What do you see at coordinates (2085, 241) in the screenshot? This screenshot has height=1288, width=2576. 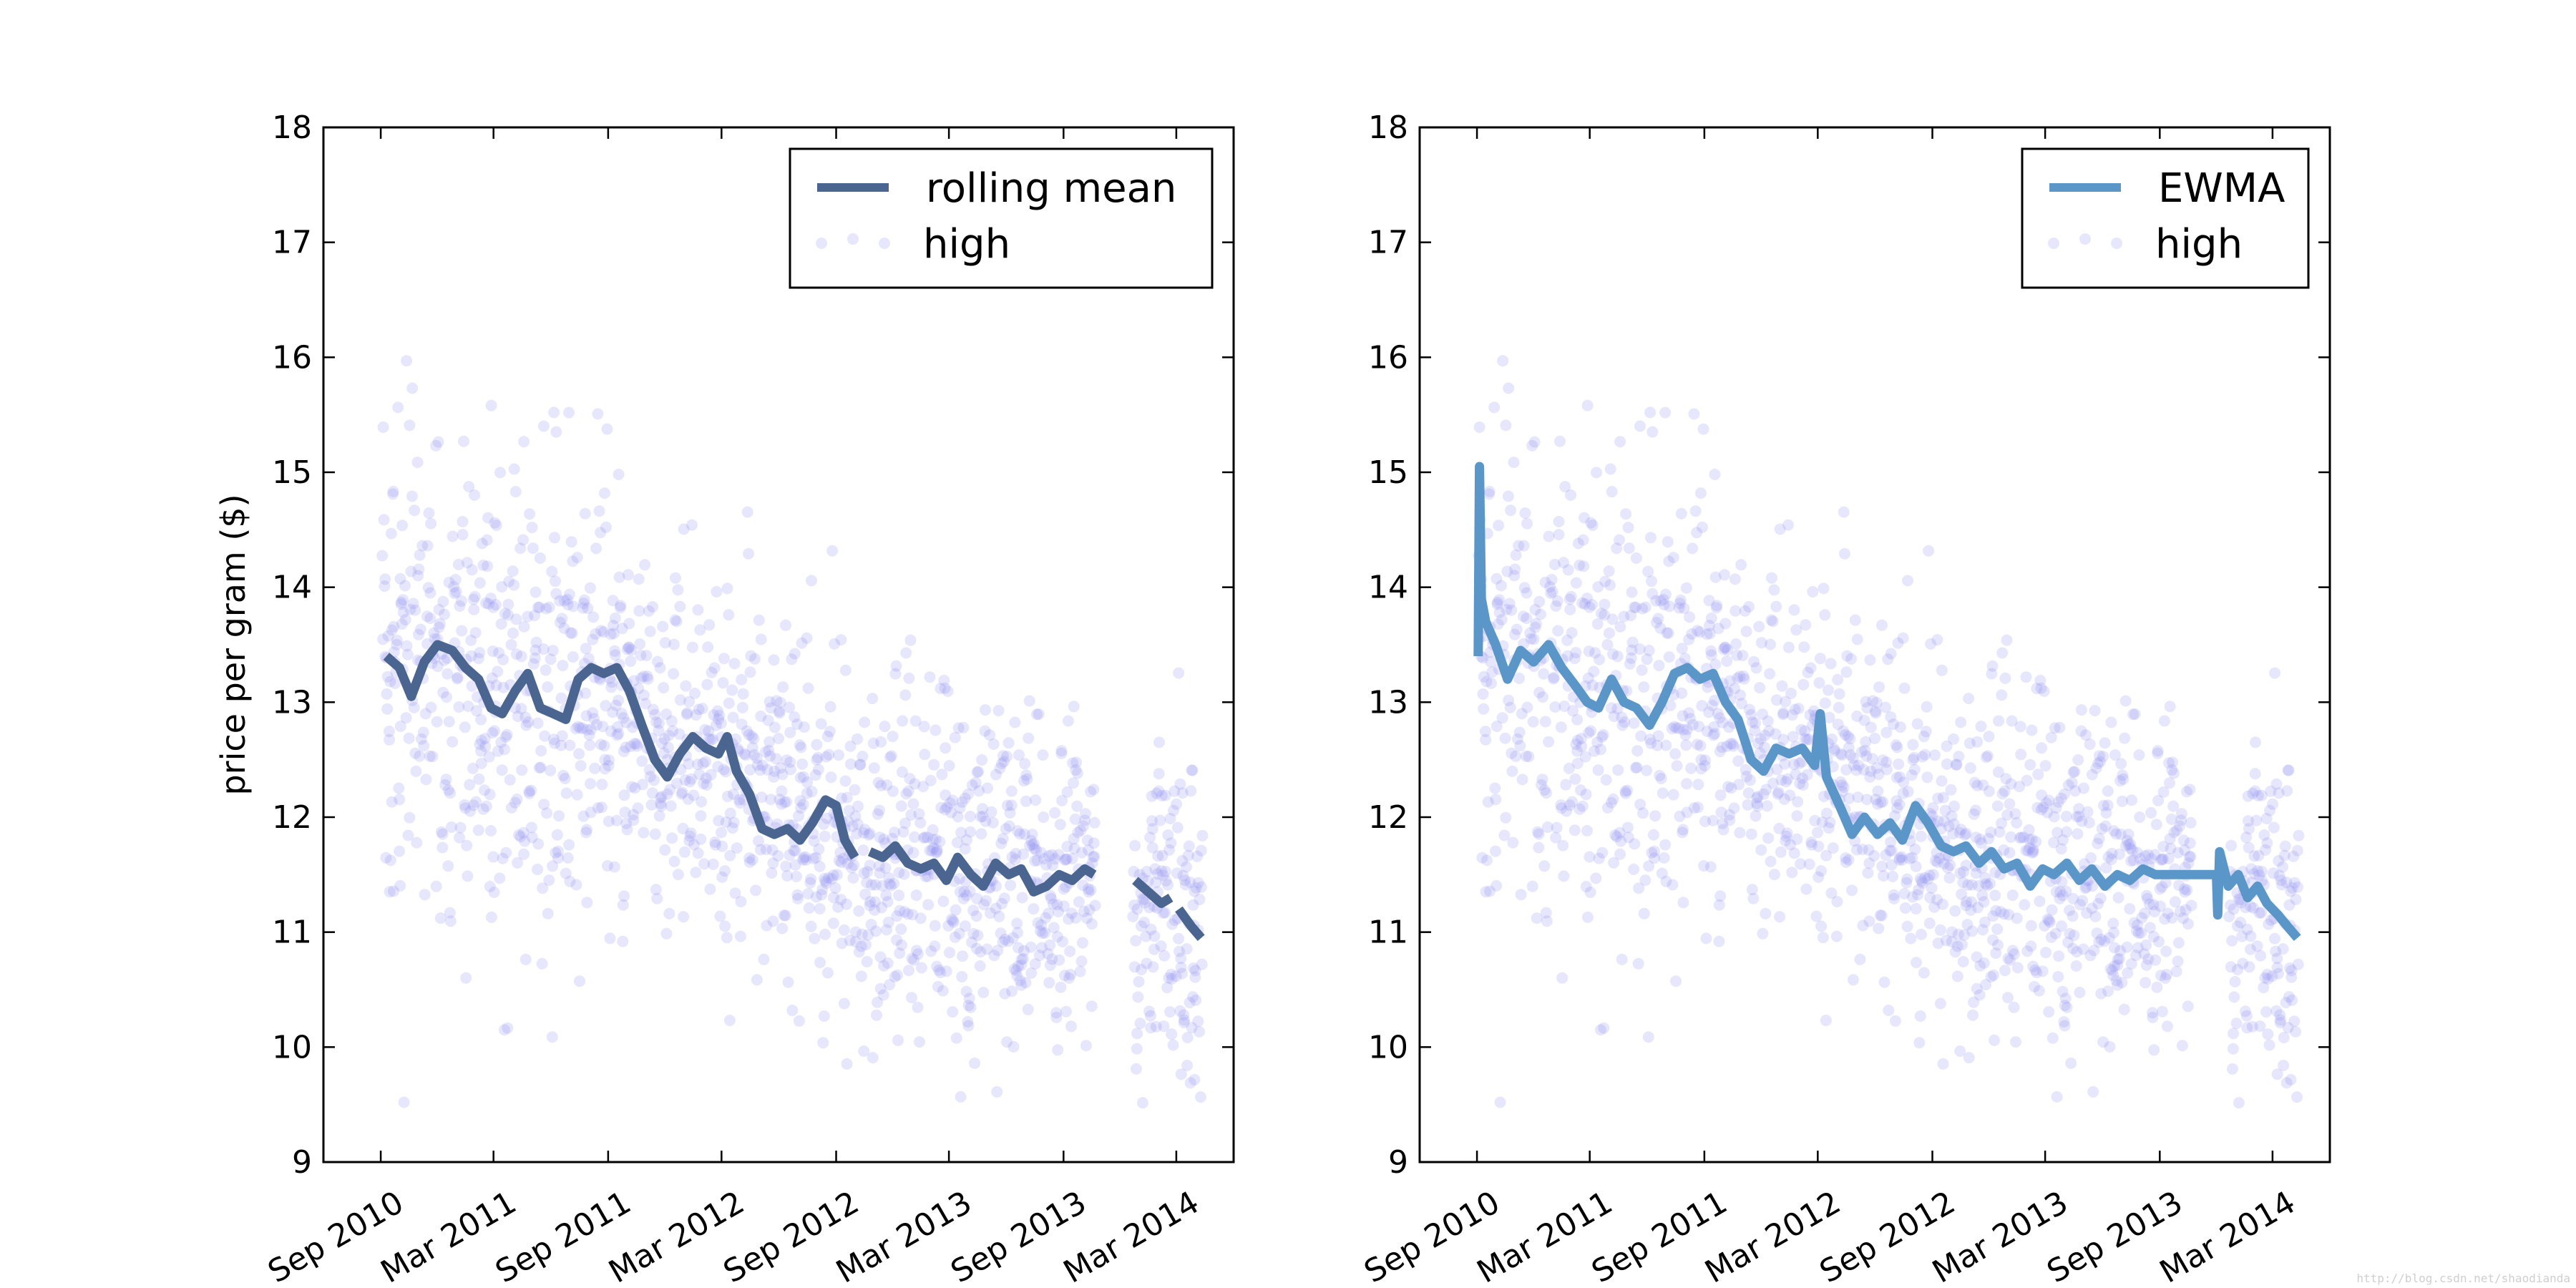 I see `legend-dots-swatch` at bounding box center [2085, 241].